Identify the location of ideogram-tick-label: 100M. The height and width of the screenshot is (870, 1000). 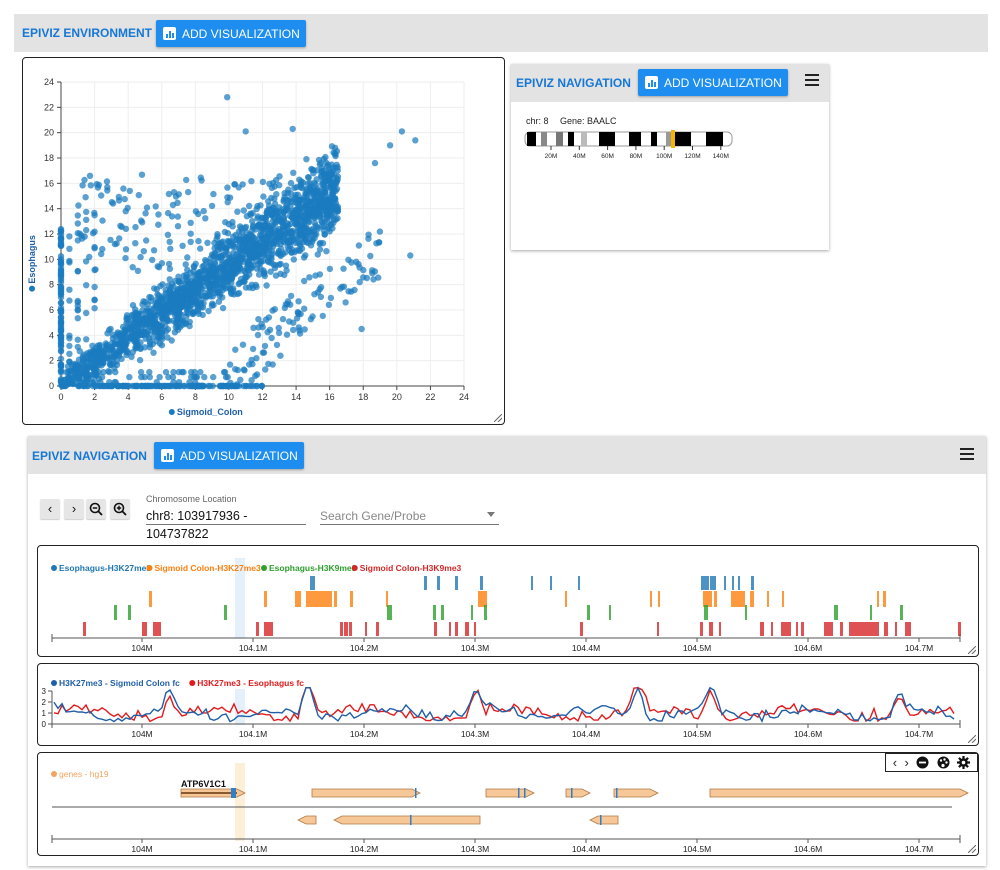
(664, 156).